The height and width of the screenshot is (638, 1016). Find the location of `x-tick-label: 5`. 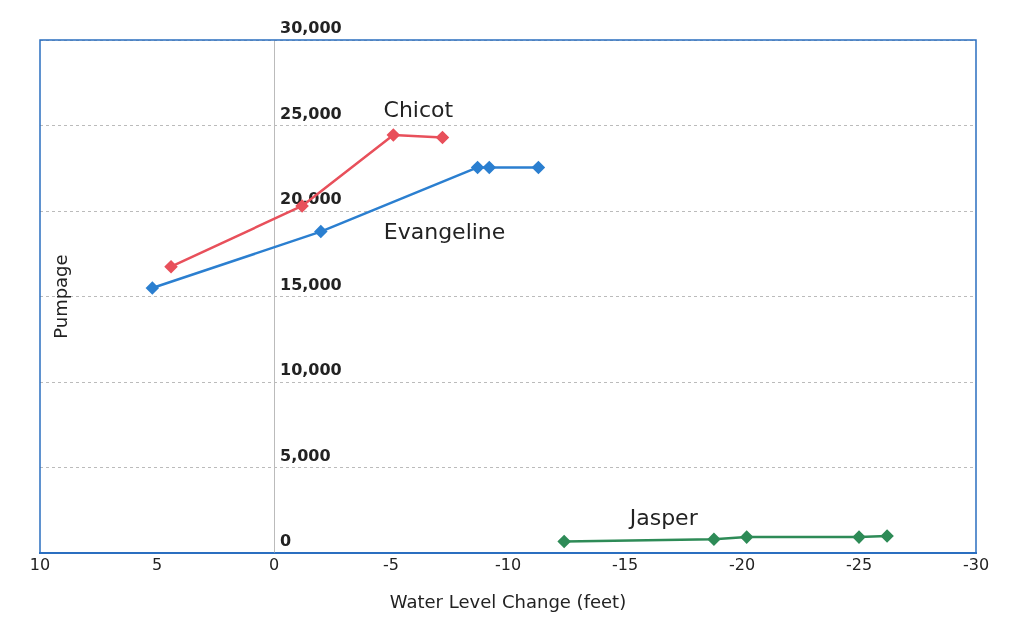

x-tick-label: 5 is located at coordinates (157, 564).